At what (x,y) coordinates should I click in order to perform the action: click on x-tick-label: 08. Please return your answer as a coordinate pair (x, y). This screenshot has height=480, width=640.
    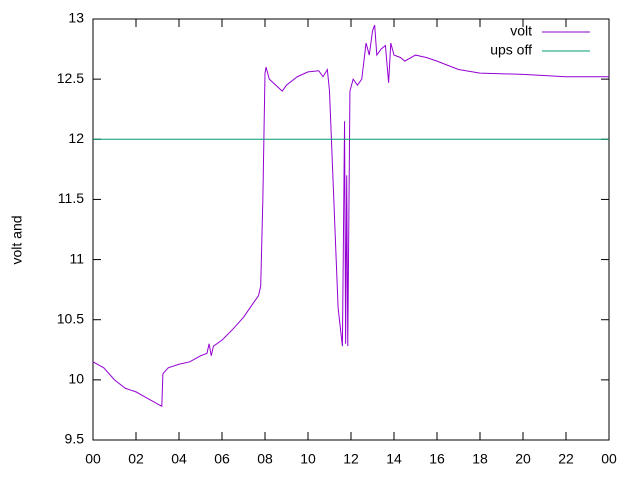
    Looking at the image, I should click on (265, 459).